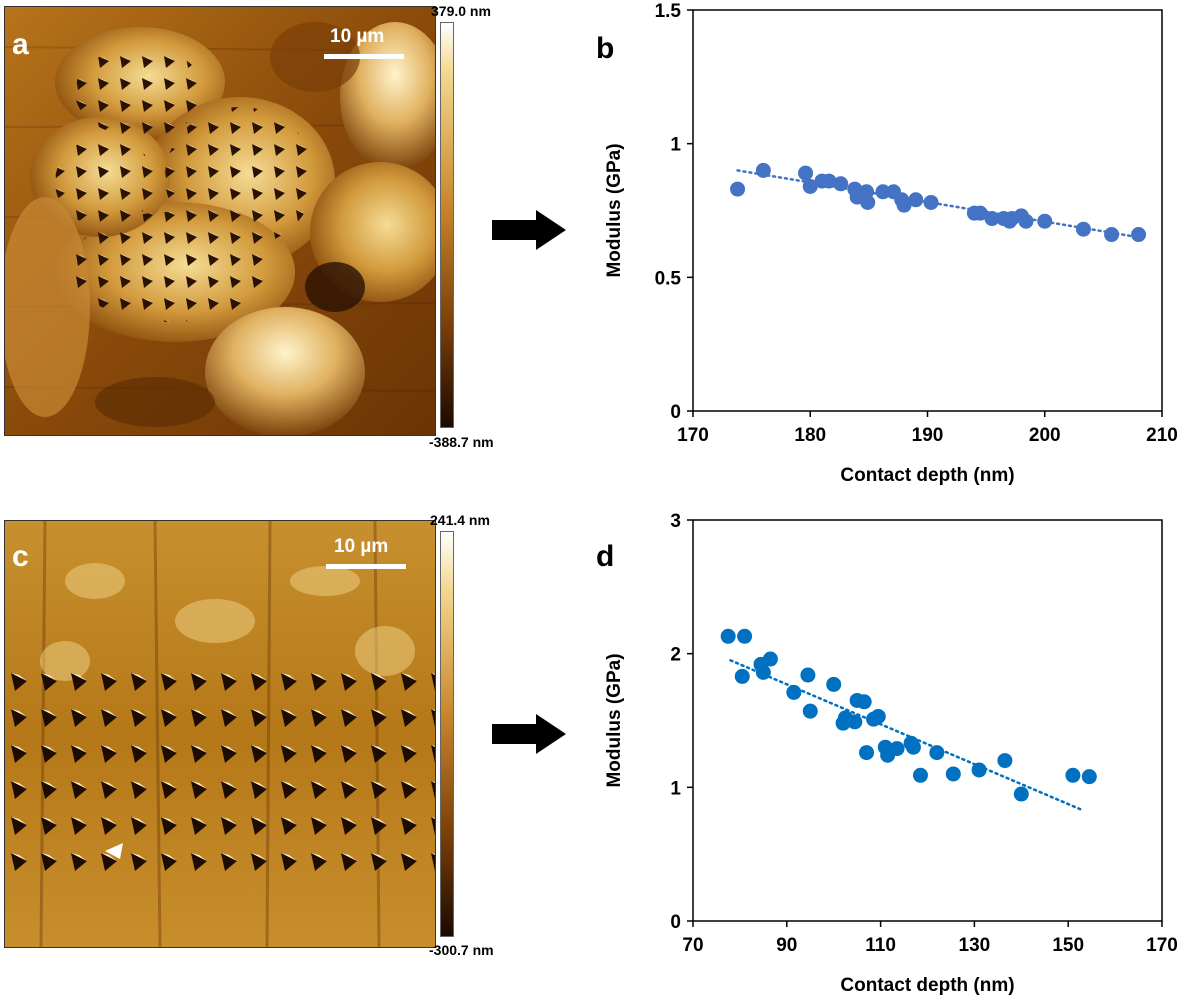  Describe the element at coordinates (906, 735) in the screenshot. I see `trendline` at that location.